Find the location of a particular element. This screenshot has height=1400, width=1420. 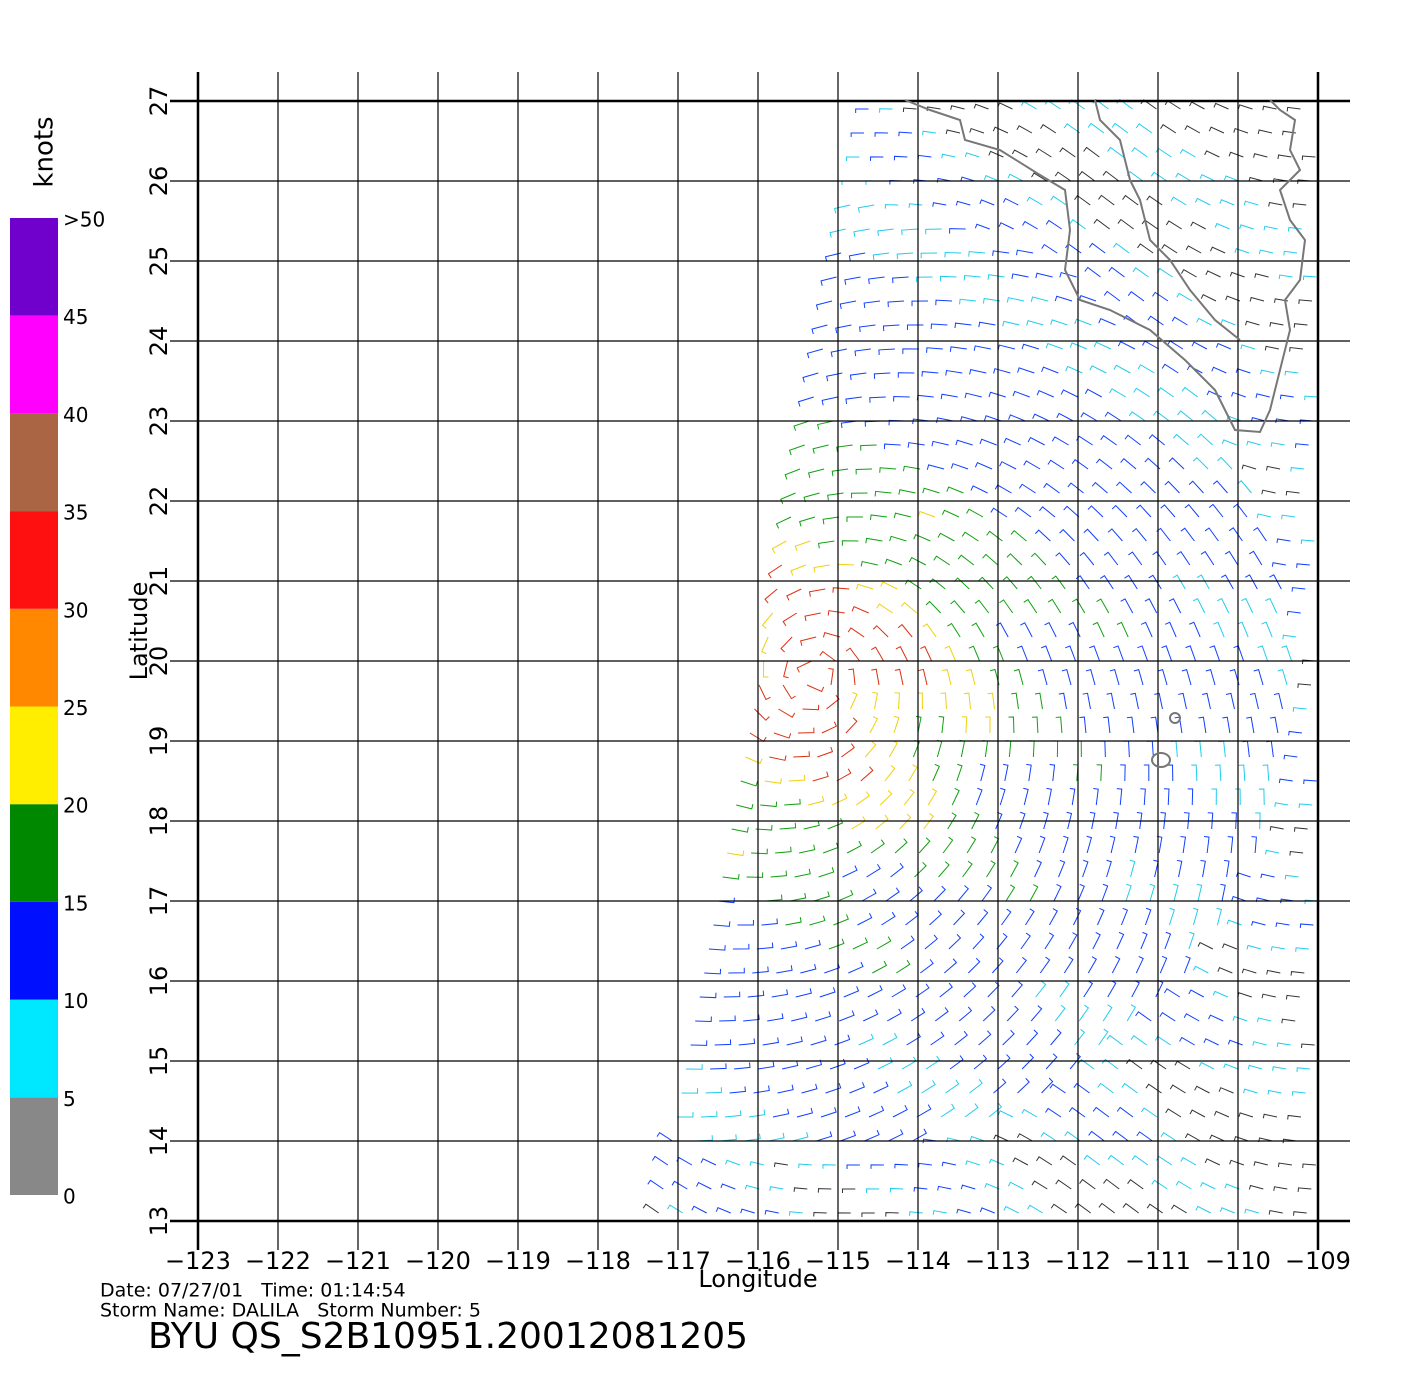

x-tick-label: −116 is located at coordinates (758, 1261).